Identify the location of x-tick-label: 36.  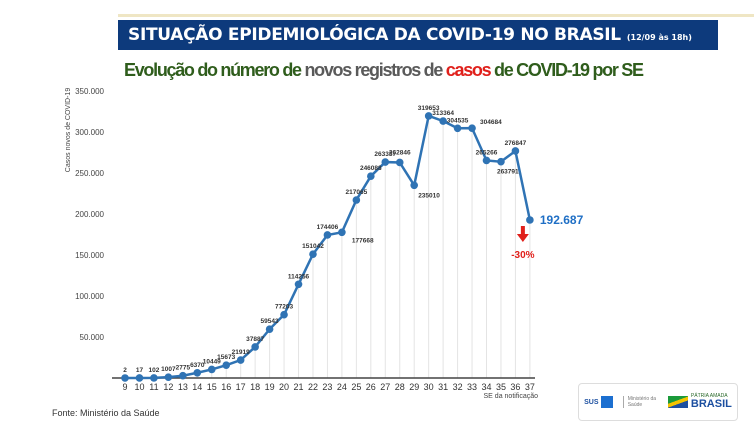
(515, 387).